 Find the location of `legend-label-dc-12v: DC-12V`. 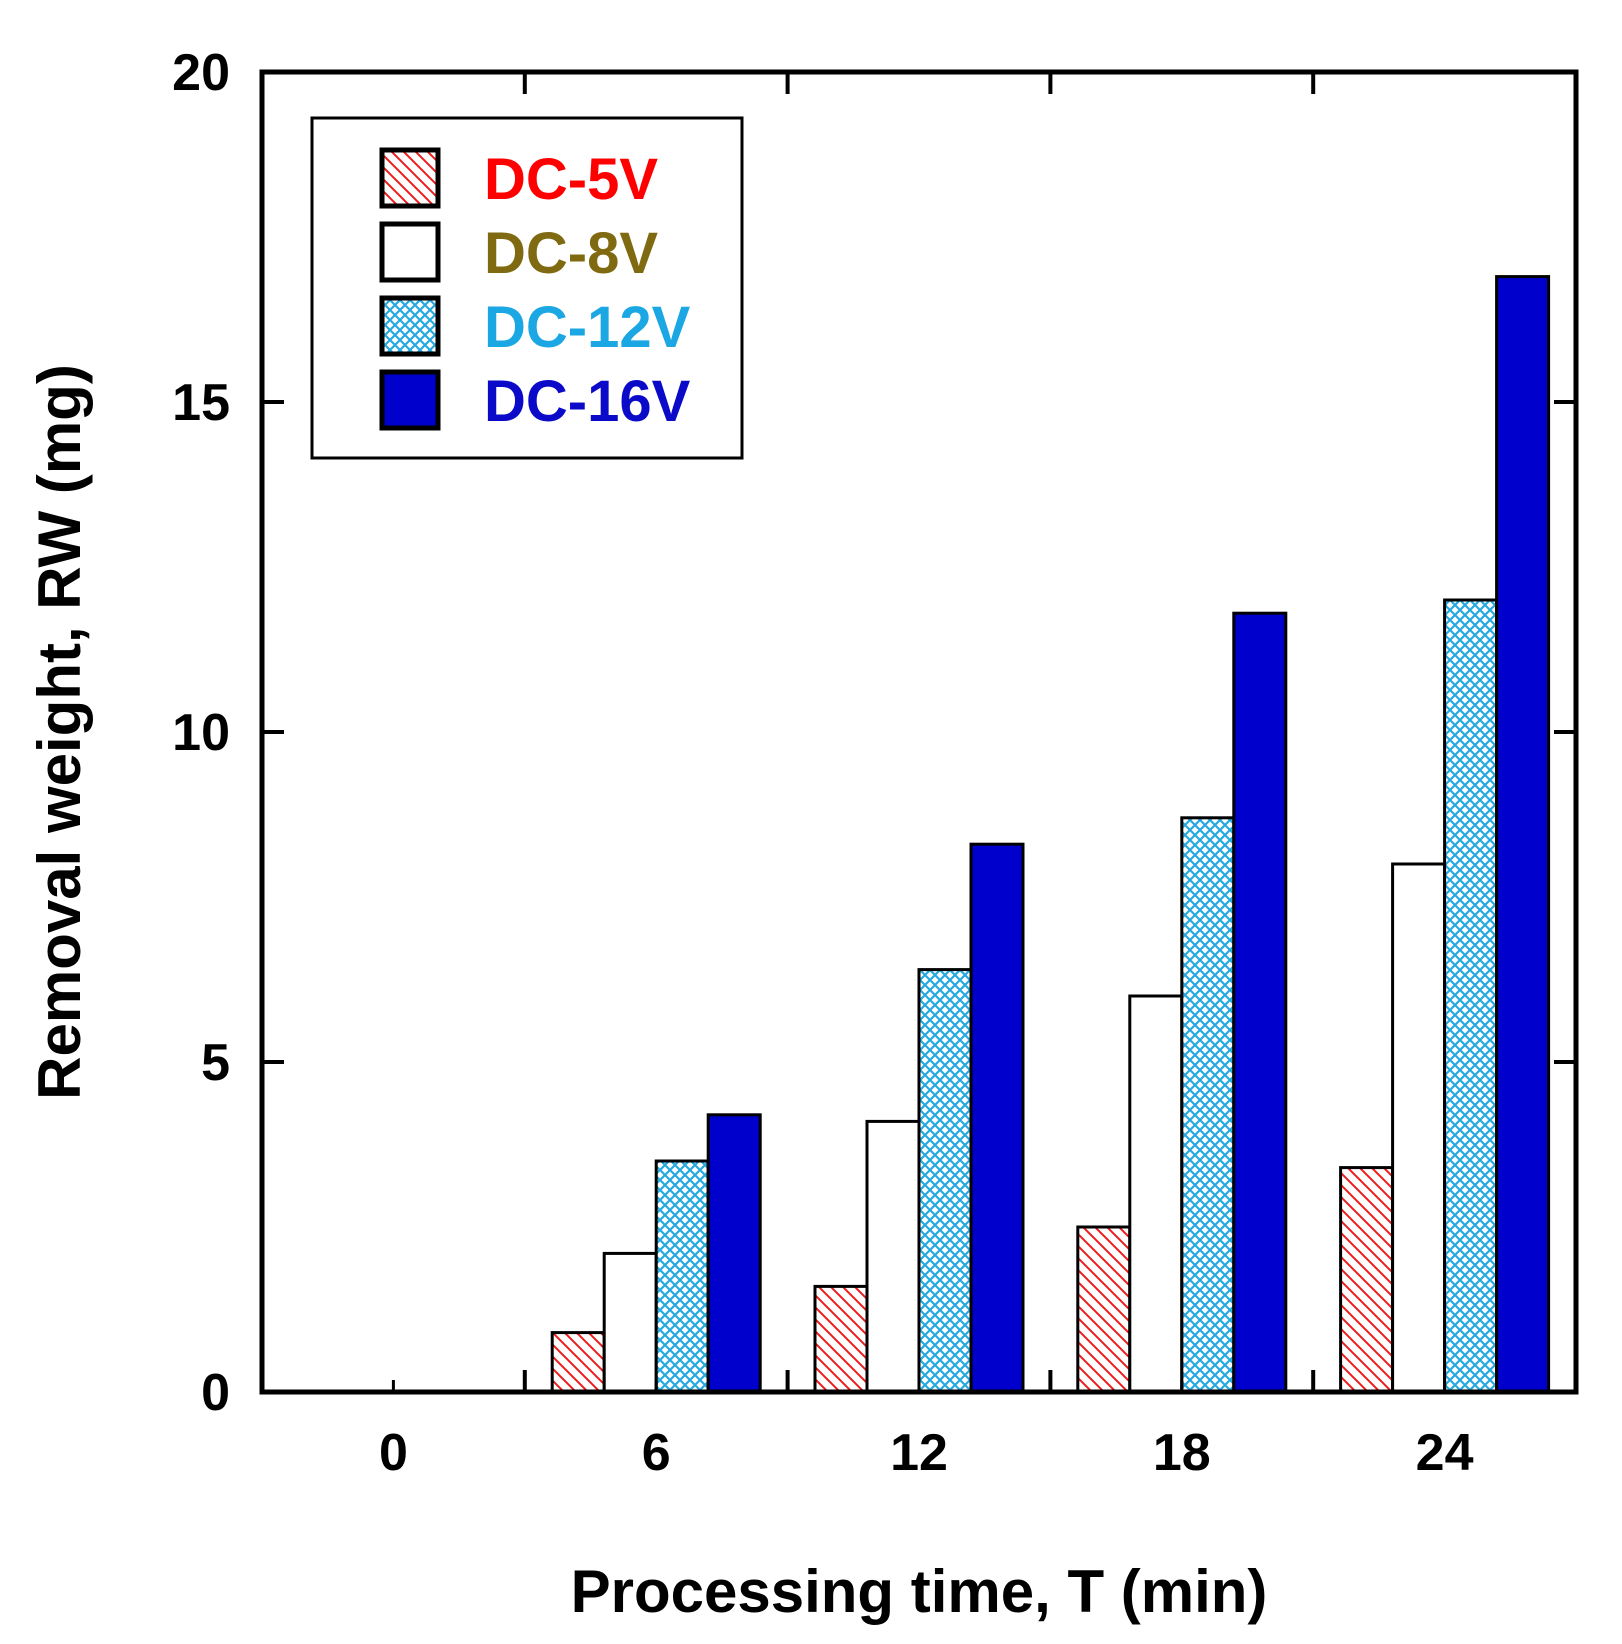

legend-label-dc-12v: DC-12V is located at coordinates (587, 327).